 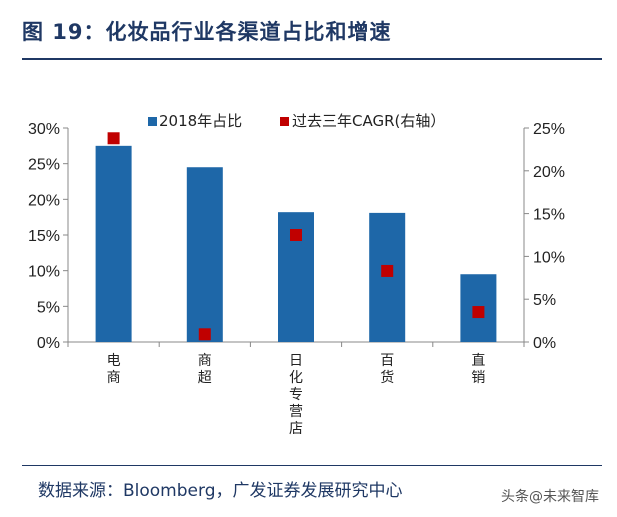 I want to click on source-rule, so click(x=312, y=465).